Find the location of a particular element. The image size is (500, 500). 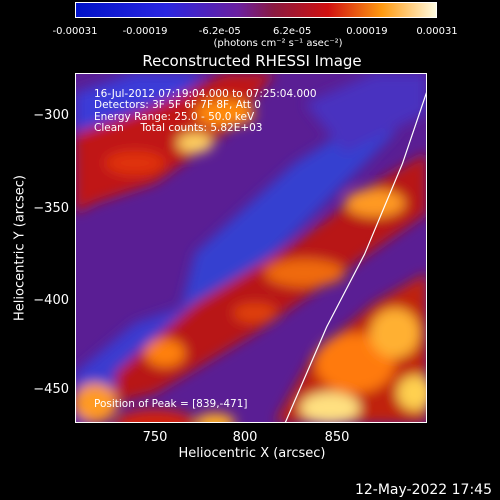

chart-title: Reconstructed RHESSI Image is located at coordinates (252, 61).